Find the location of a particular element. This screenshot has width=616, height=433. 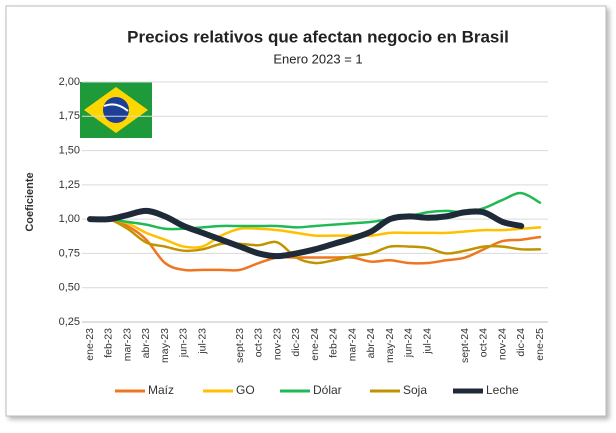

x-tick-label: ene-24 is located at coordinates (315, 344).